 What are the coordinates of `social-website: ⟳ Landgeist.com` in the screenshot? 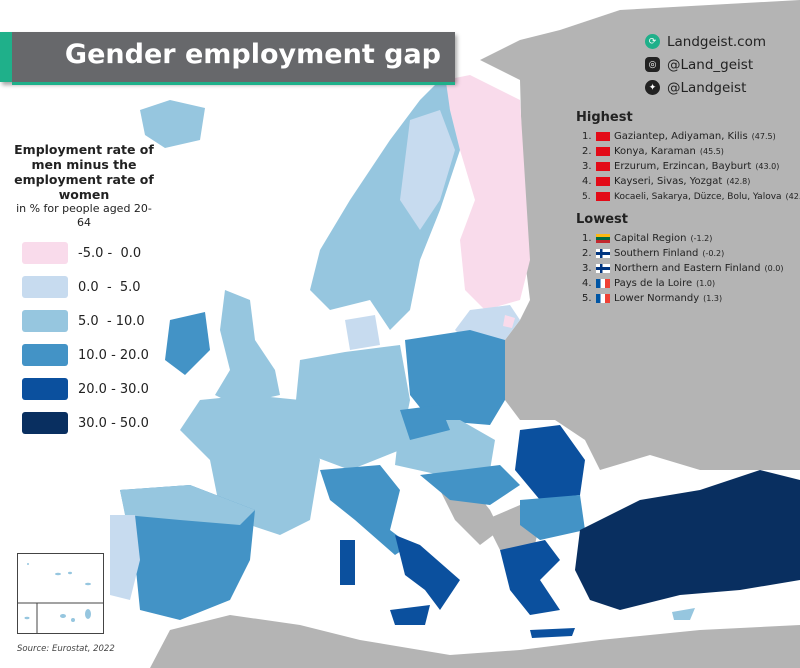 It's located at (705, 41).